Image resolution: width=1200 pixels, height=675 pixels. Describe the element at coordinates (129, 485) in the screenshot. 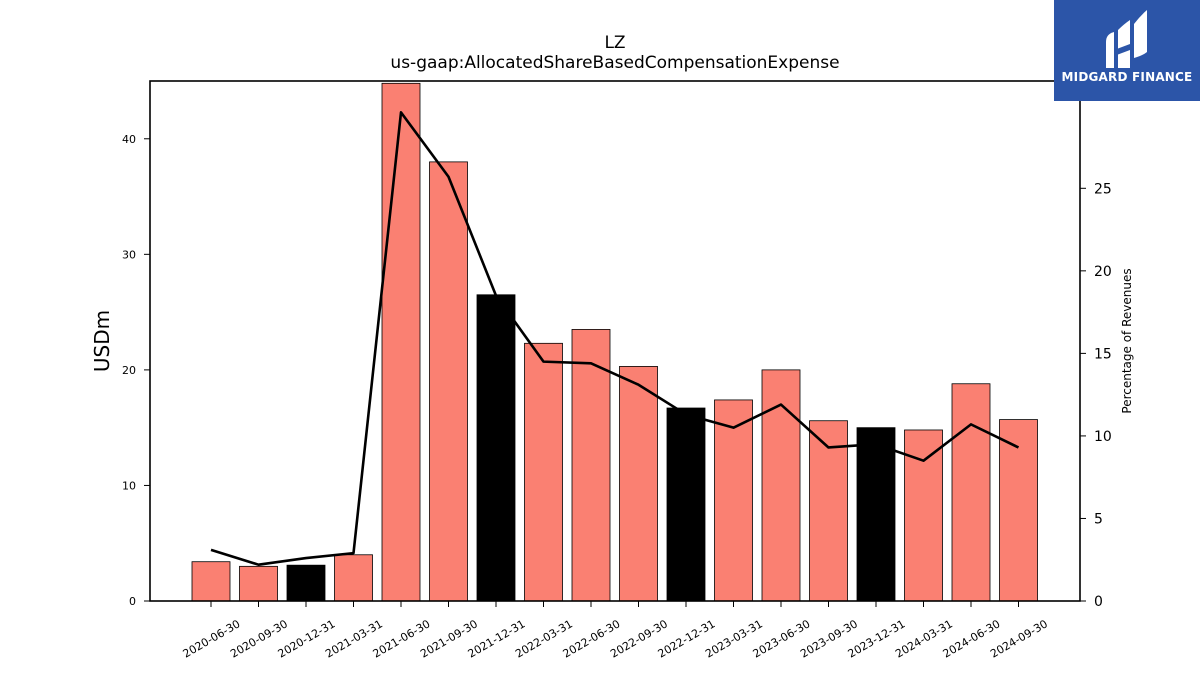

I see `y-tick-label: 10` at that location.